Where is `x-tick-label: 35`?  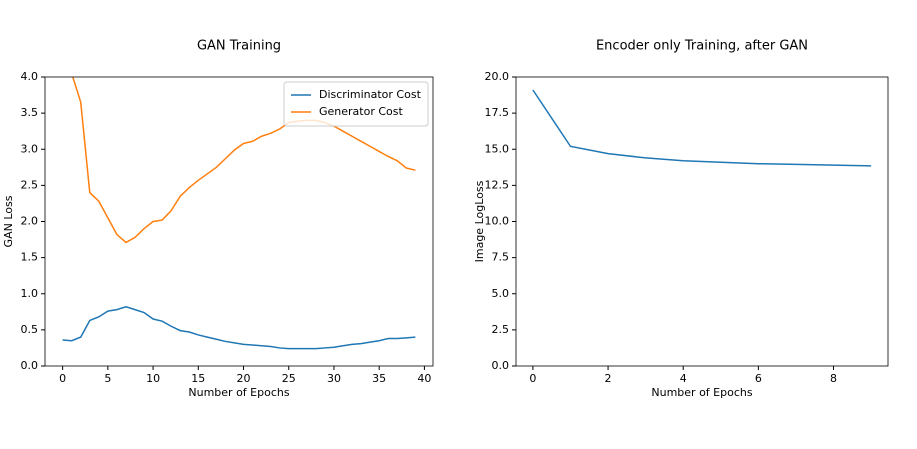
x-tick-label: 35 is located at coordinates (379, 378).